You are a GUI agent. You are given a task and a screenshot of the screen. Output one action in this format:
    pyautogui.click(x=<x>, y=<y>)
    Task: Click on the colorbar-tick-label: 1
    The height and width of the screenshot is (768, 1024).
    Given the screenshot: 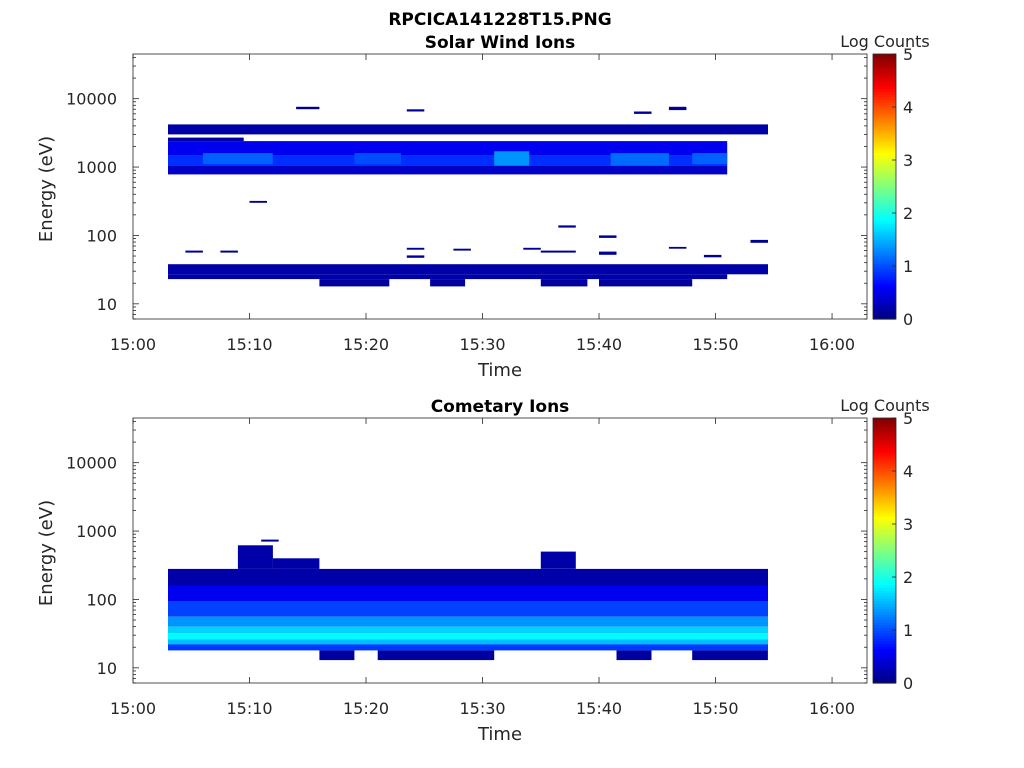 What is the action you would take?
    pyautogui.click(x=908, y=630)
    